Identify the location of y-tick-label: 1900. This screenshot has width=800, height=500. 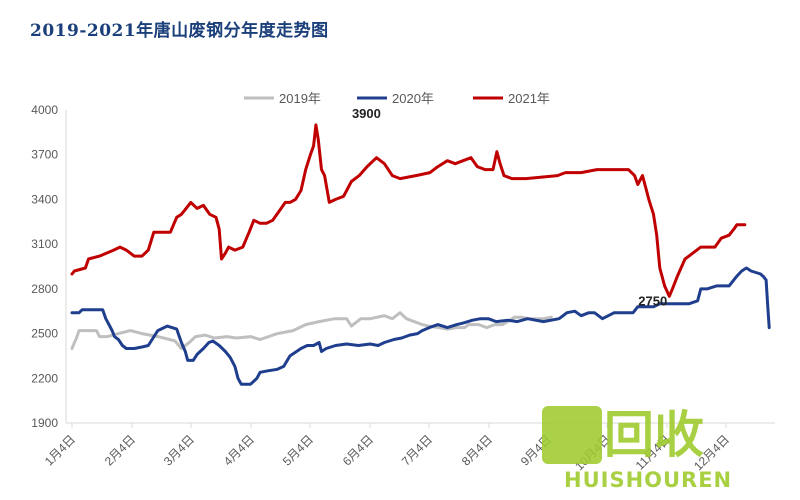
(44, 423).